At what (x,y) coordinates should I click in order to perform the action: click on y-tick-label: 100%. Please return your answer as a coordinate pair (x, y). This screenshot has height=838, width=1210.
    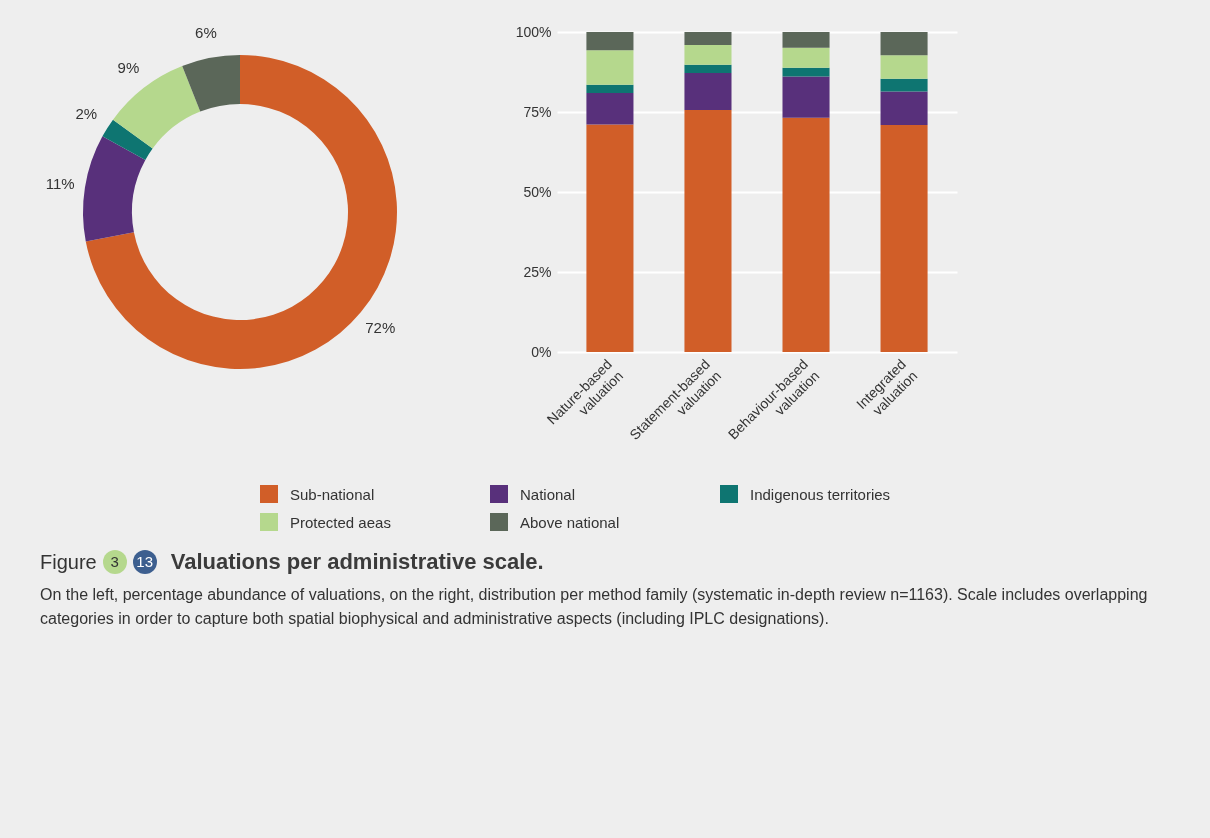
    Looking at the image, I should click on (533, 31).